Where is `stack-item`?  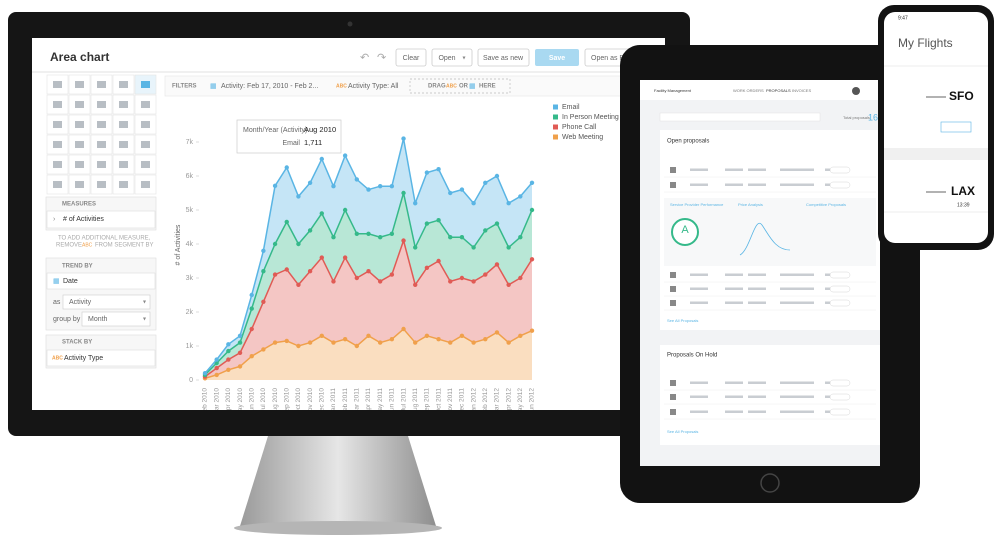 stack-item is located at coordinates (101, 358).